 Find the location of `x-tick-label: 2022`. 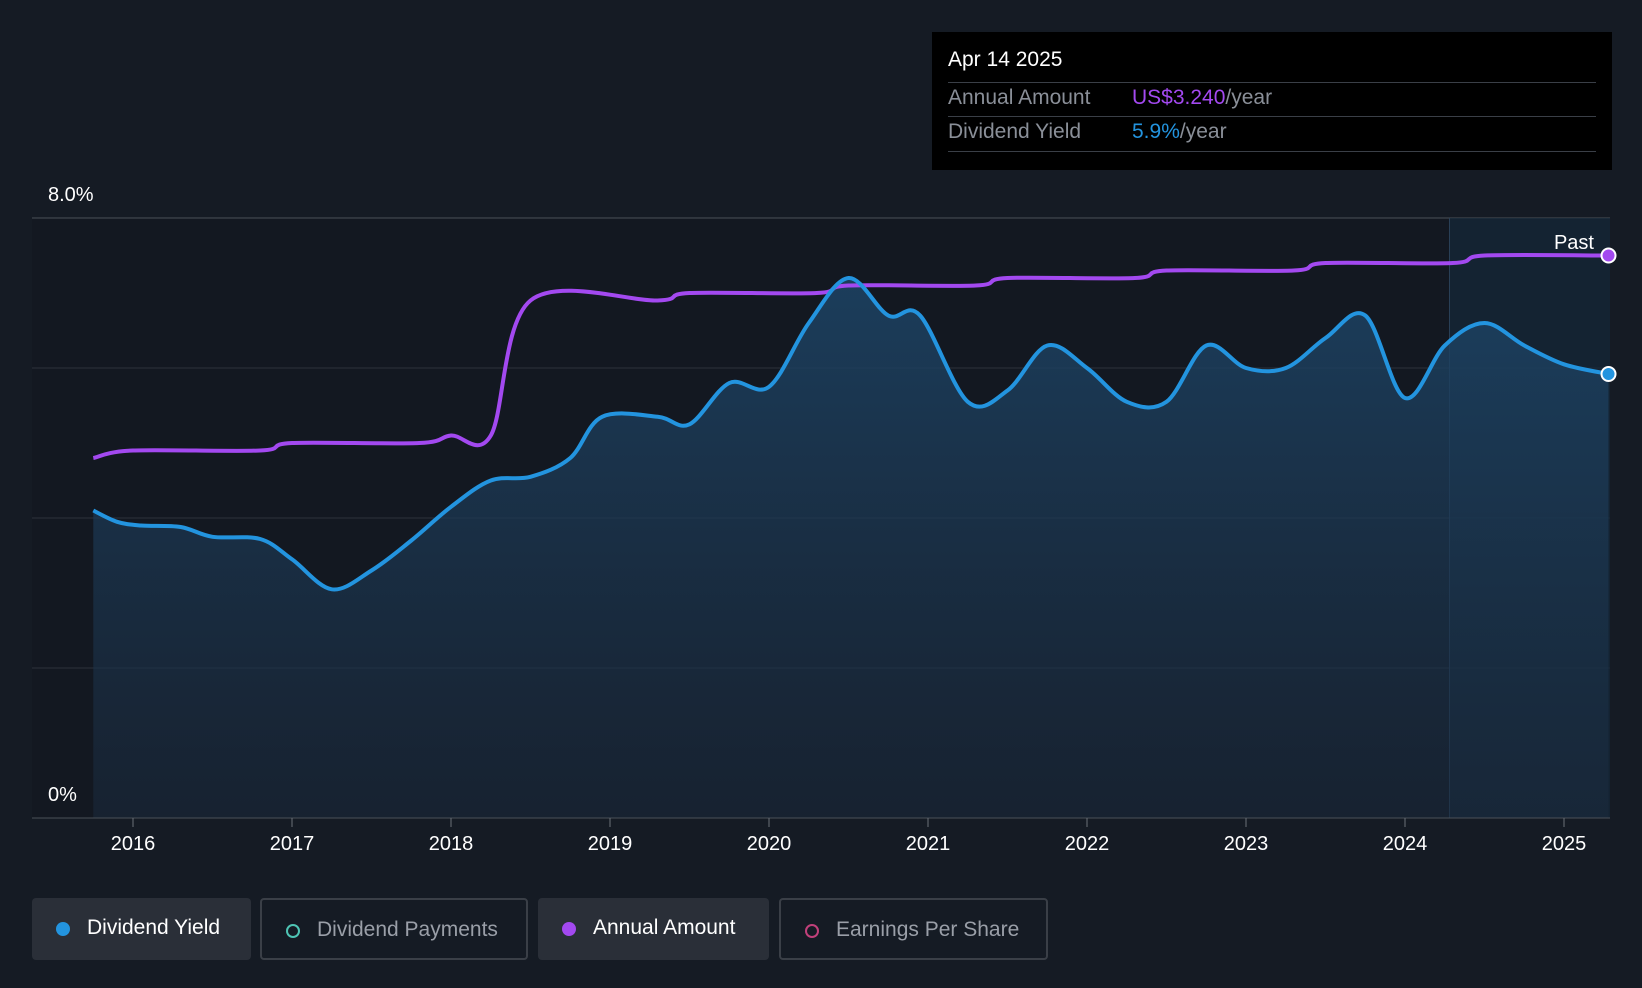

x-tick-label: 2022 is located at coordinates (1087, 844).